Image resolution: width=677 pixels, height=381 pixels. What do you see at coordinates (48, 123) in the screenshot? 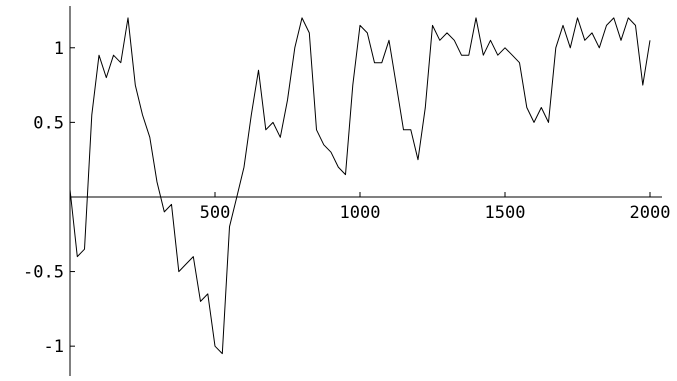
I see `y-tick-label: 0.5` at bounding box center [48, 123].